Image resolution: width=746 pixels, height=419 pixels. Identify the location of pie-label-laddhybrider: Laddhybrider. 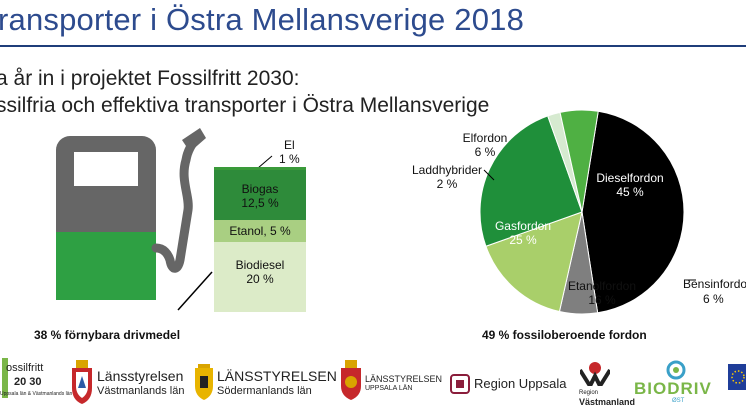
(447, 170).